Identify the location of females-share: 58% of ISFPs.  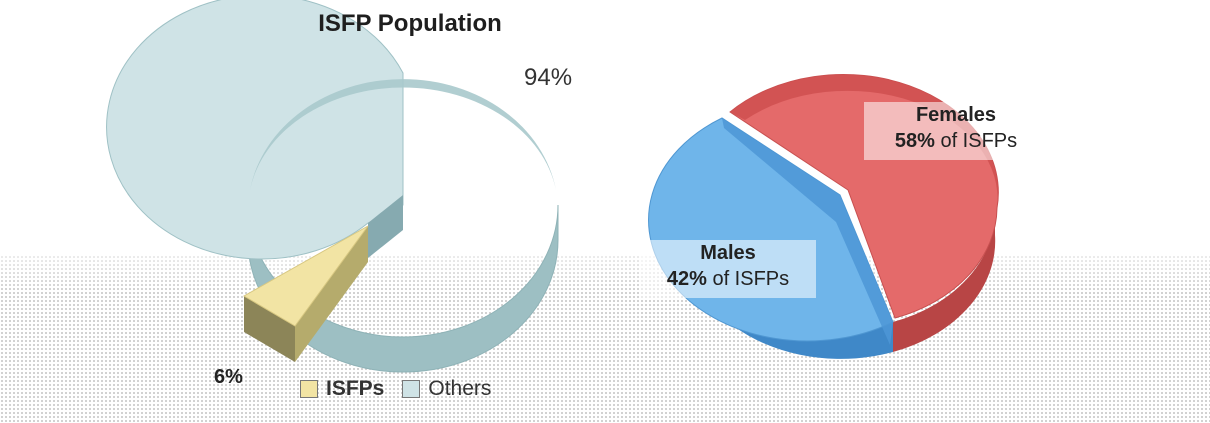
(956, 141).